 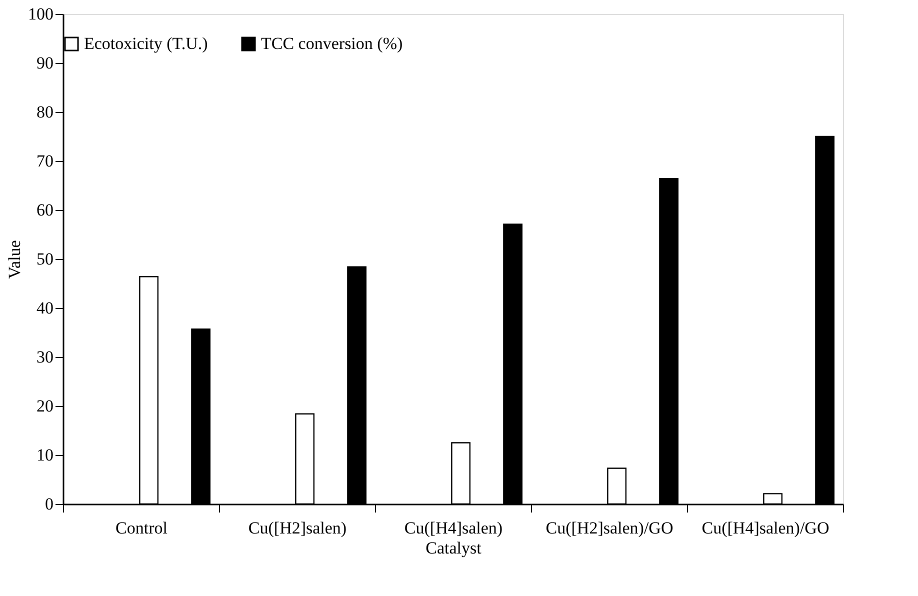 I want to click on y-tick-label: 90, so click(x=45, y=63).